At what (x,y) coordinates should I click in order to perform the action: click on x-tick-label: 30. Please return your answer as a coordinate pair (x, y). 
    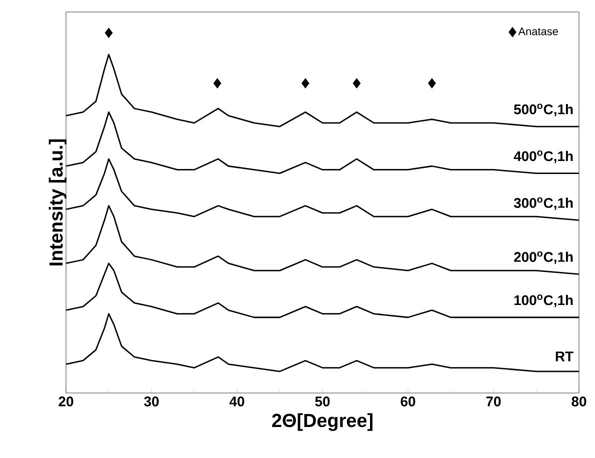
    Looking at the image, I should click on (151, 401).